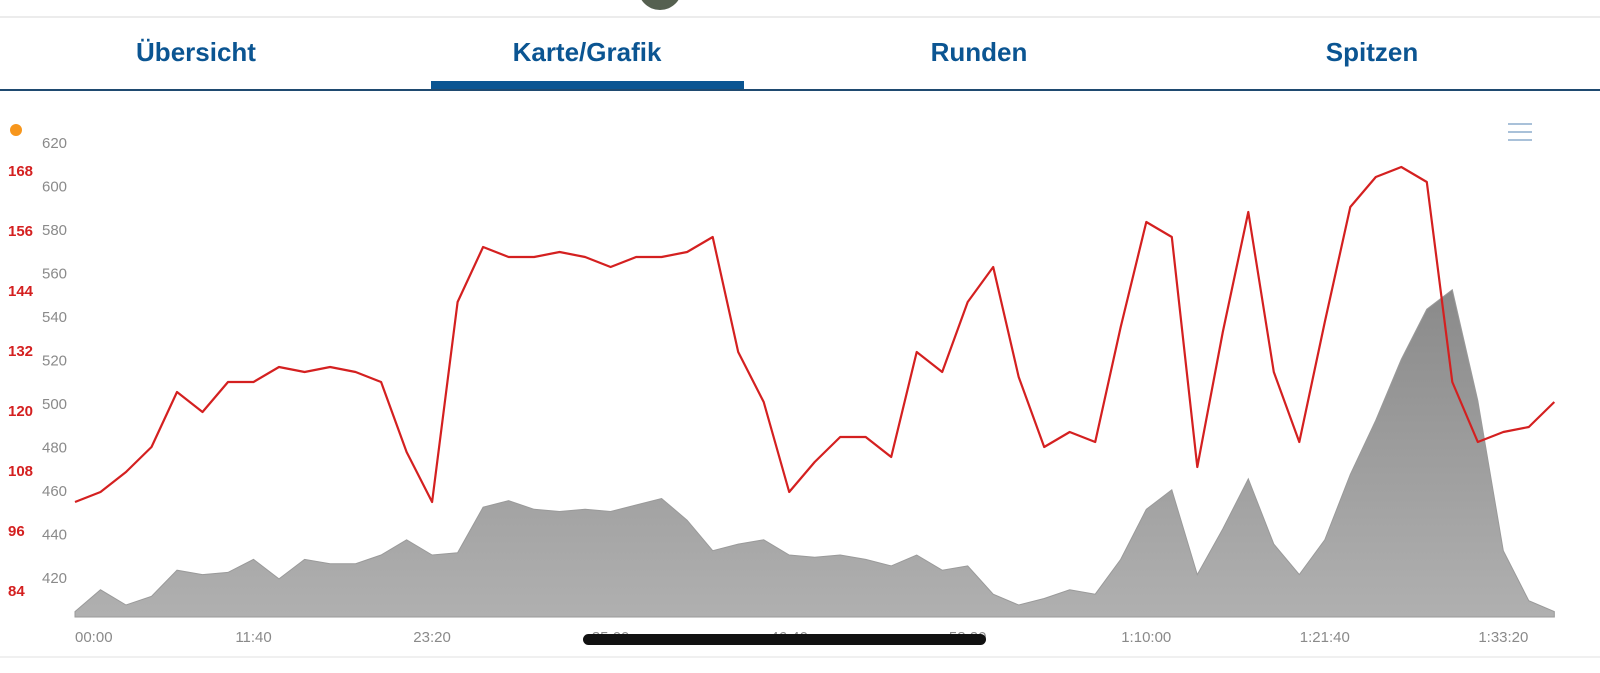 This screenshot has width=1600, height=673. What do you see at coordinates (979, 52) in the screenshot?
I see `tab: Runden` at bounding box center [979, 52].